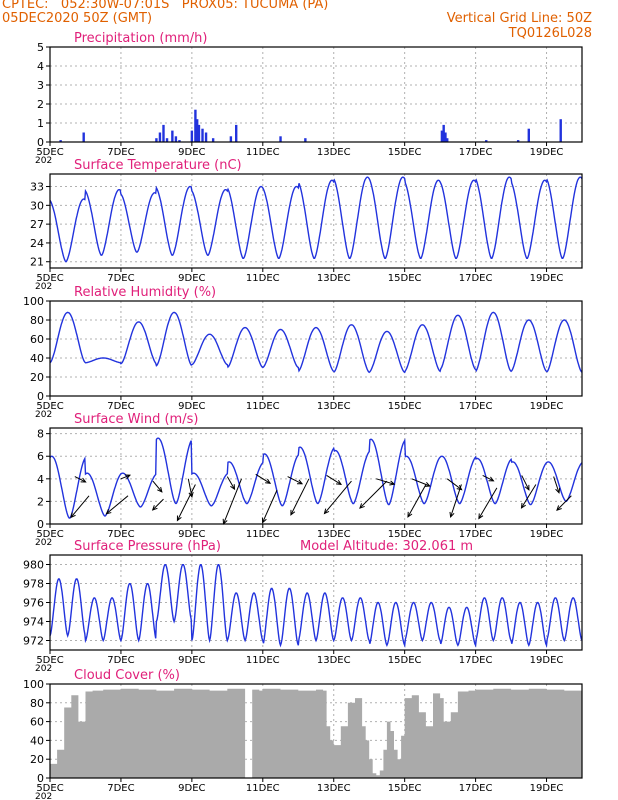 The height and width of the screenshot is (800, 618). Describe the element at coordinates (476, 660) in the screenshot. I see `pressure-xtick-label: 17DEC` at that location.